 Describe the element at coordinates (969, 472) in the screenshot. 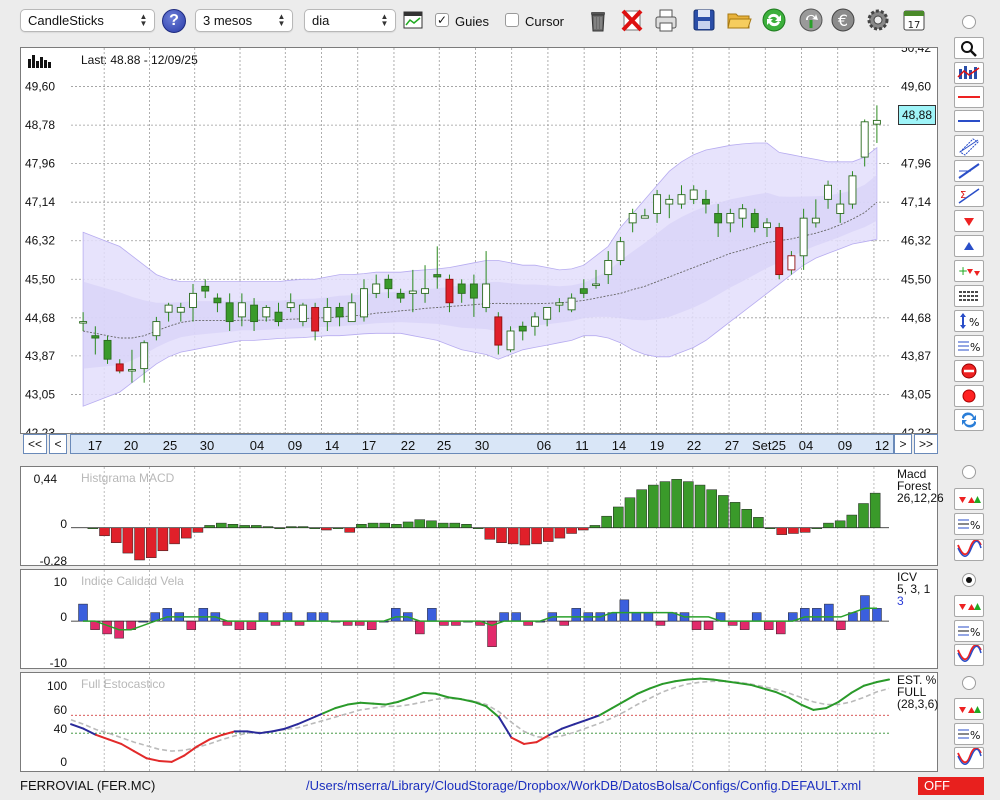

I see `macd-radio` at that location.